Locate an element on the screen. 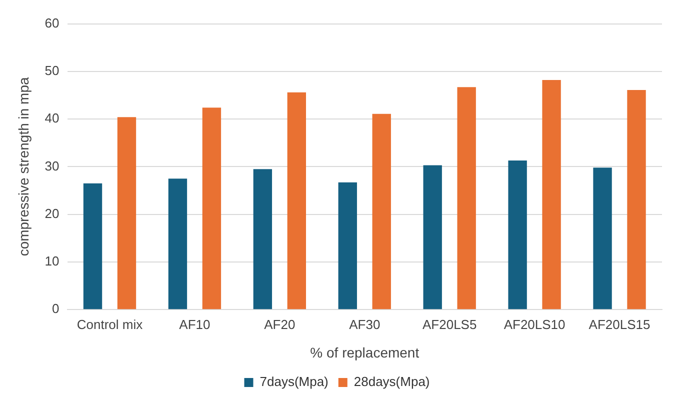 This screenshot has width=680, height=407. y-tick-label: 50 is located at coordinates (52, 70).